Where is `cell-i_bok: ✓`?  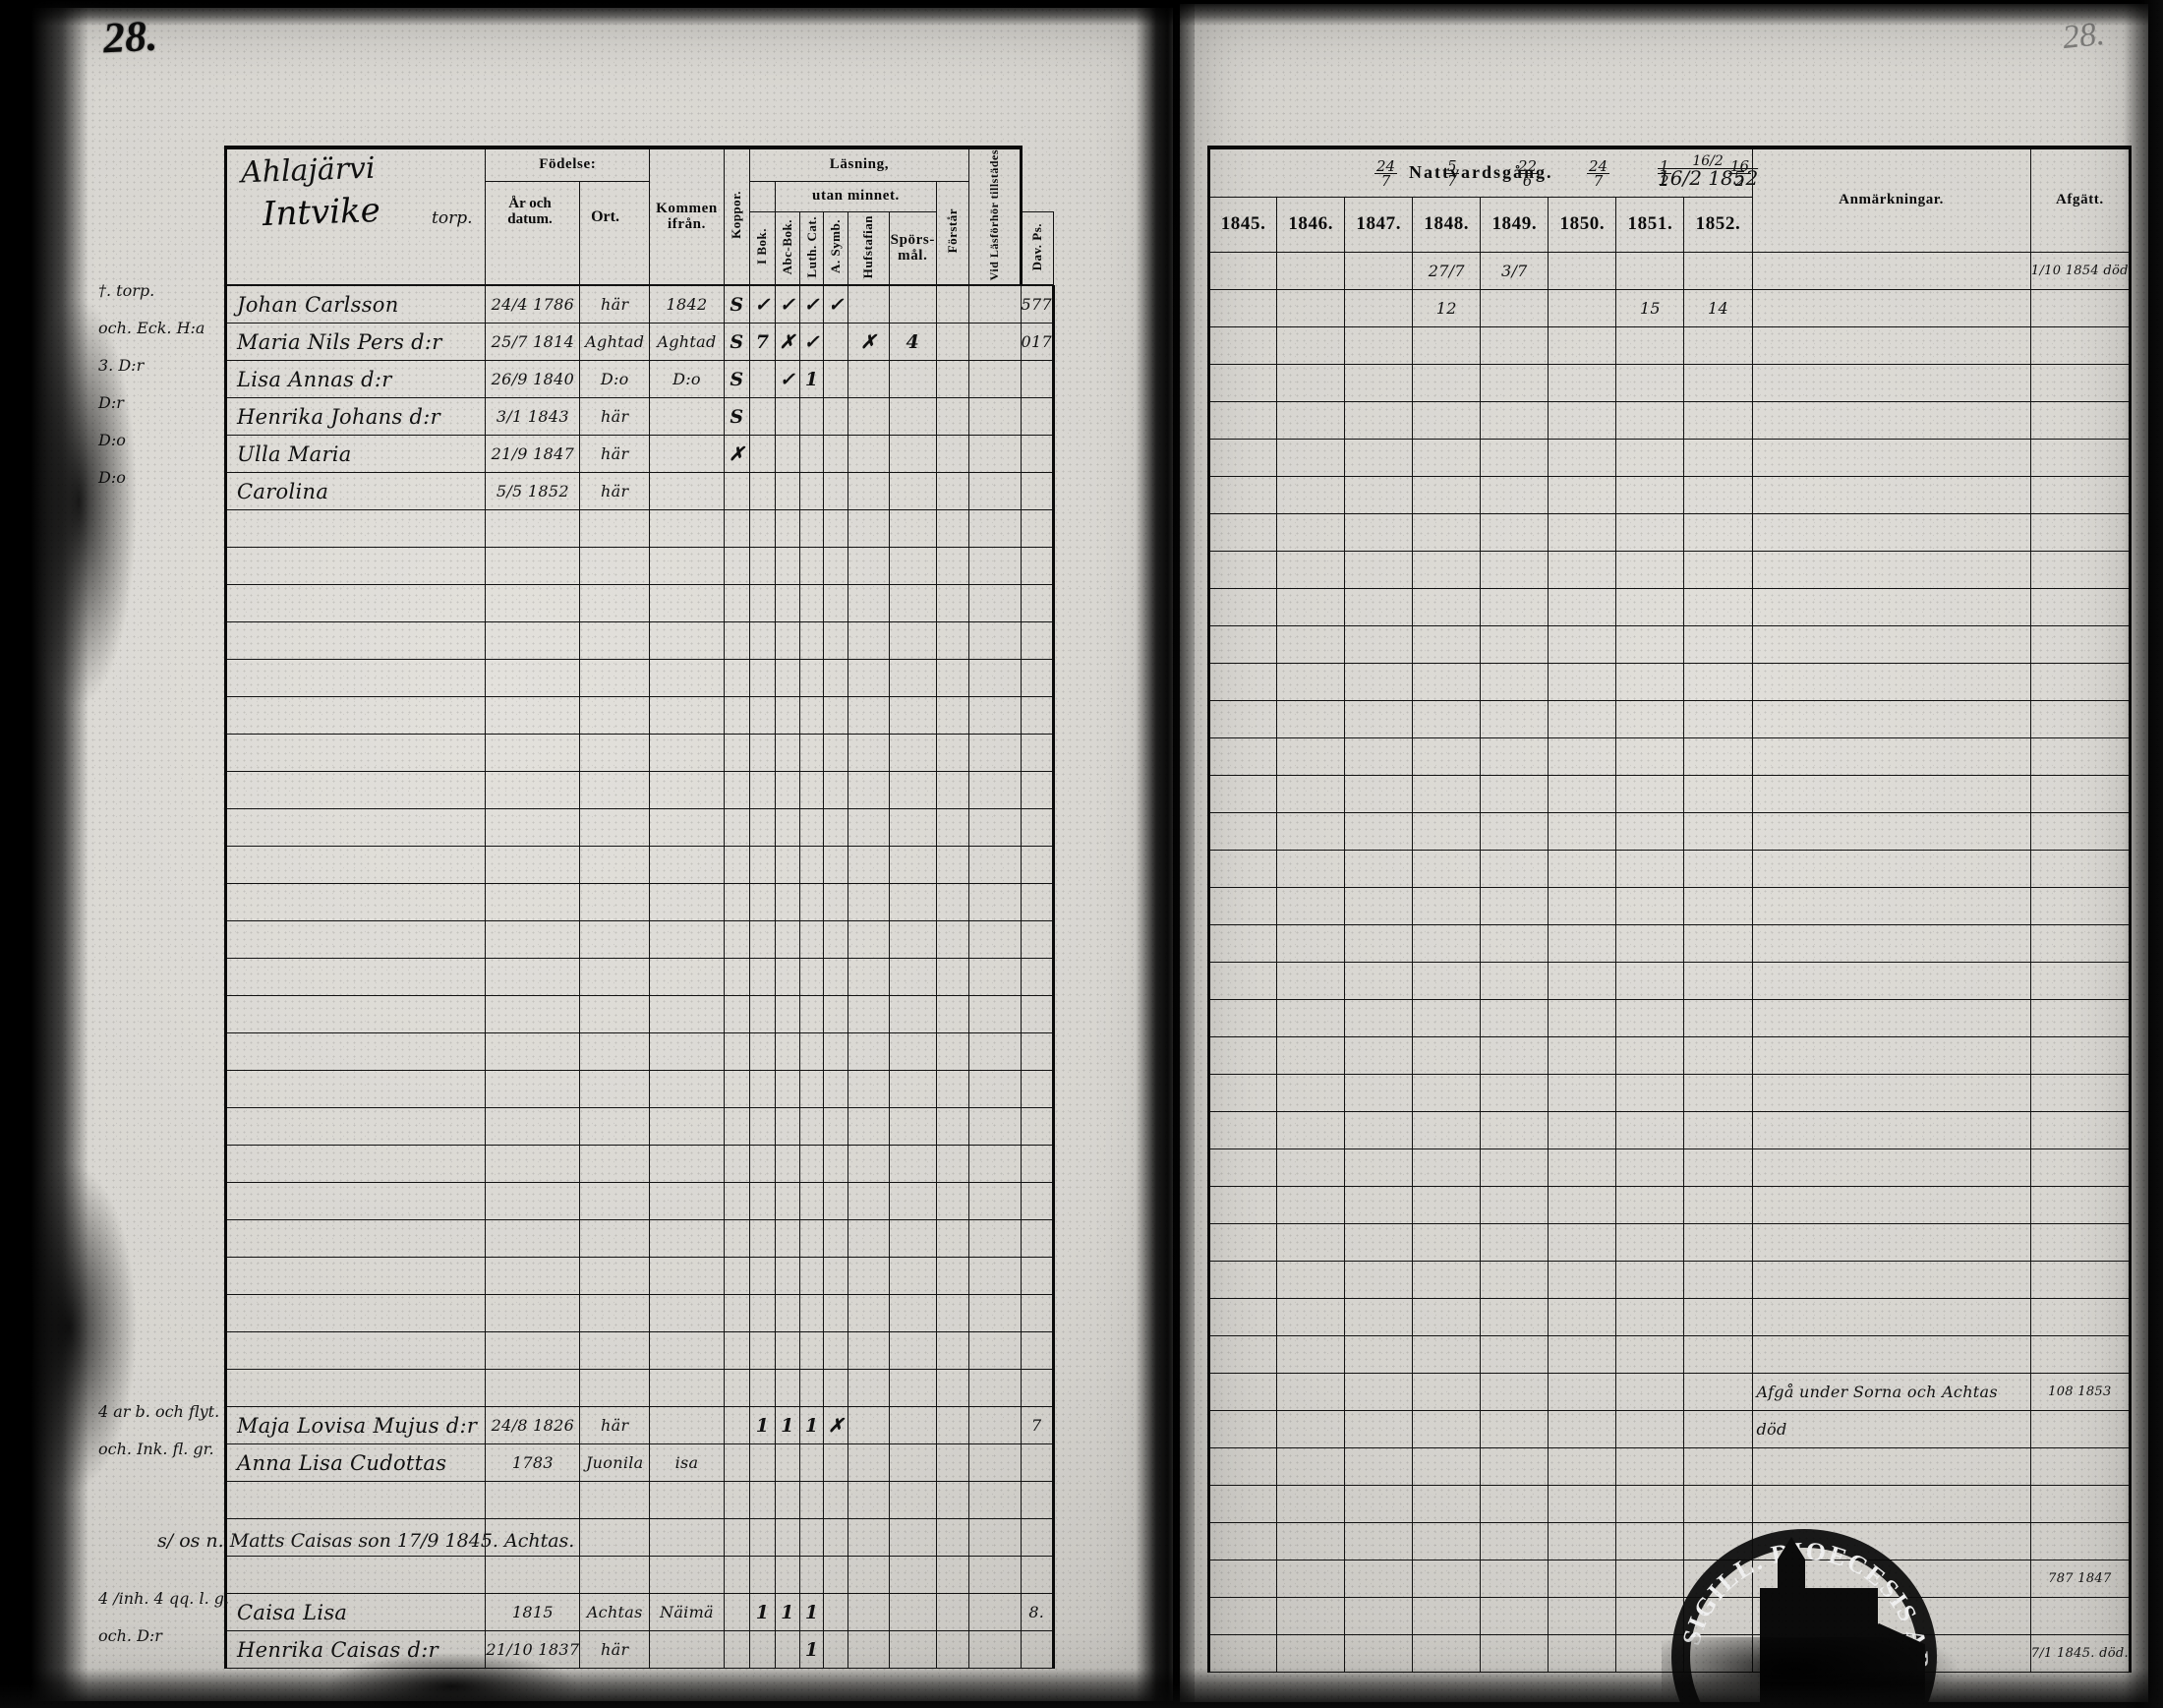
cell-i_bok: ✓ is located at coordinates (762, 305).